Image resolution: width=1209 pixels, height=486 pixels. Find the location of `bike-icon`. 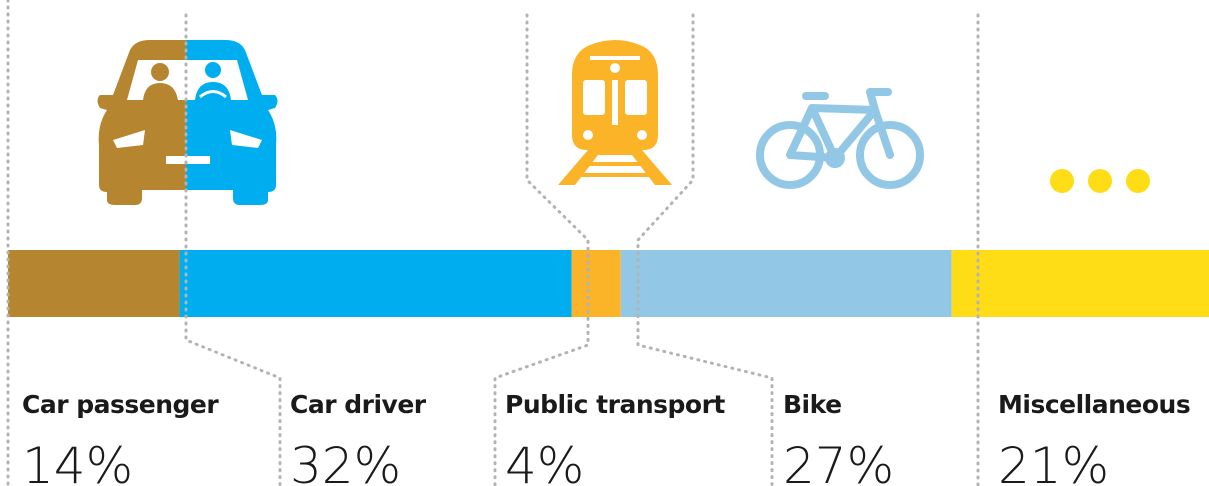

bike-icon is located at coordinates (840, 138).